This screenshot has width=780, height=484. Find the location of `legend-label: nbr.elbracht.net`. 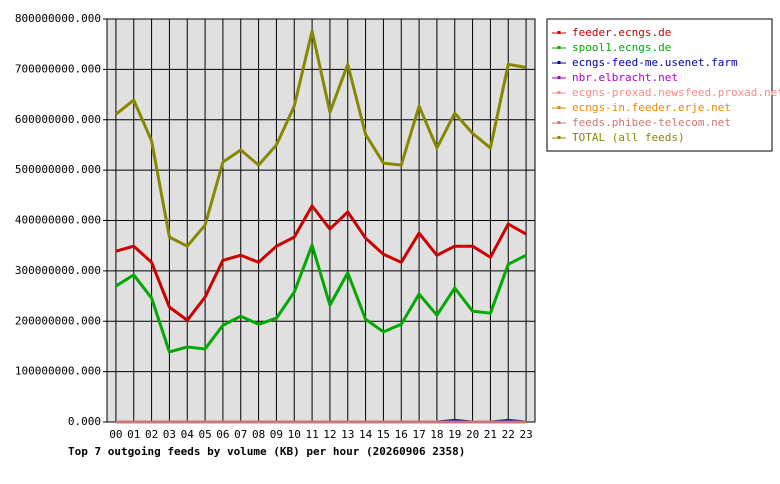

legend-label: nbr.elbracht.net is located at coordinates (625, 77).